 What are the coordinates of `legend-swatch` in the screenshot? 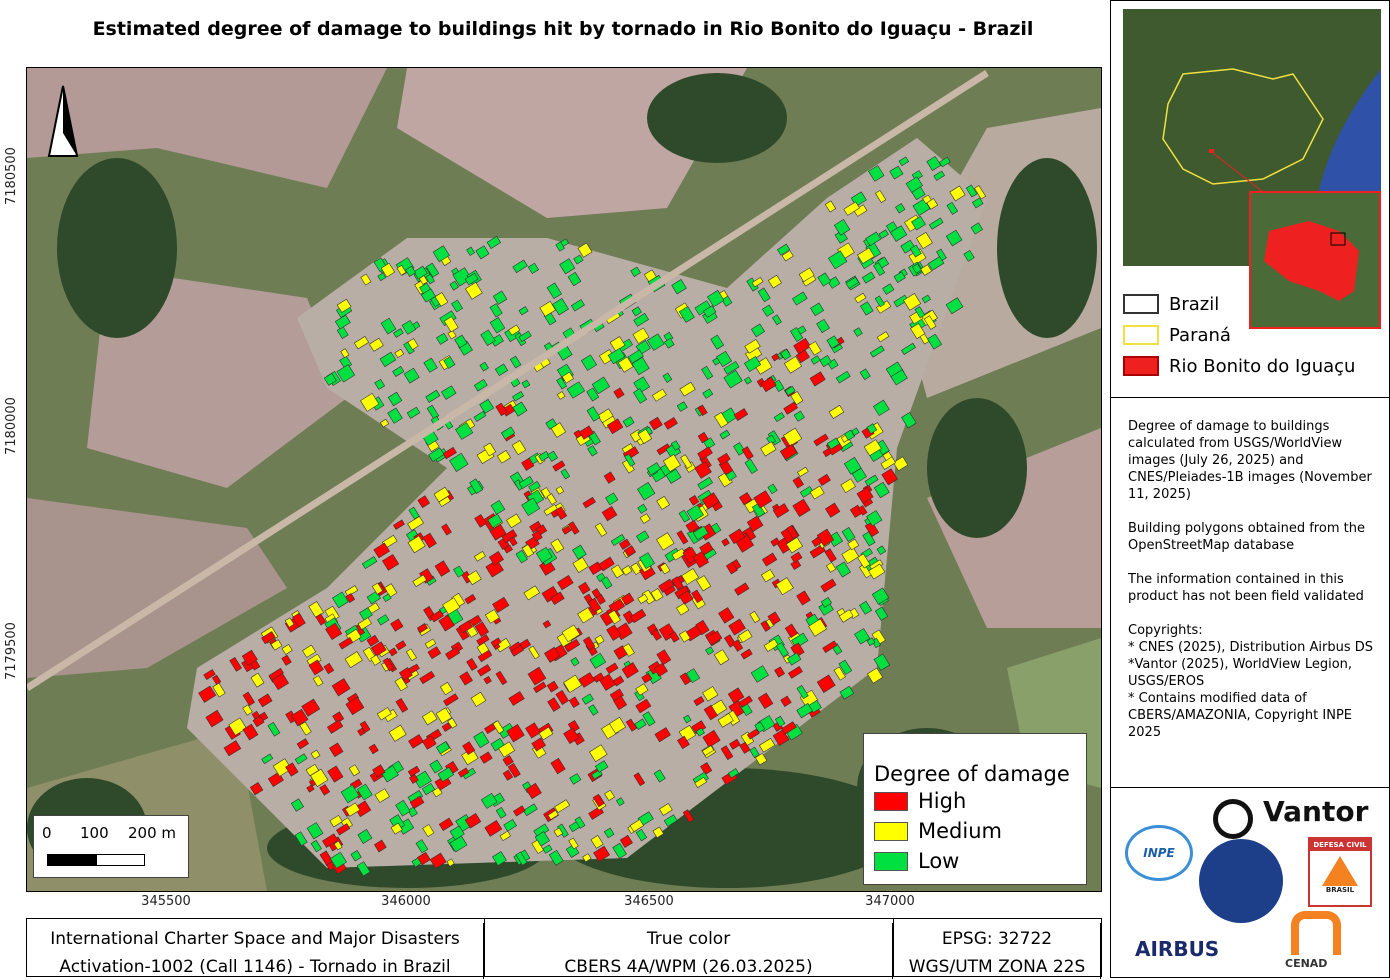 It's located at (1141, 335).